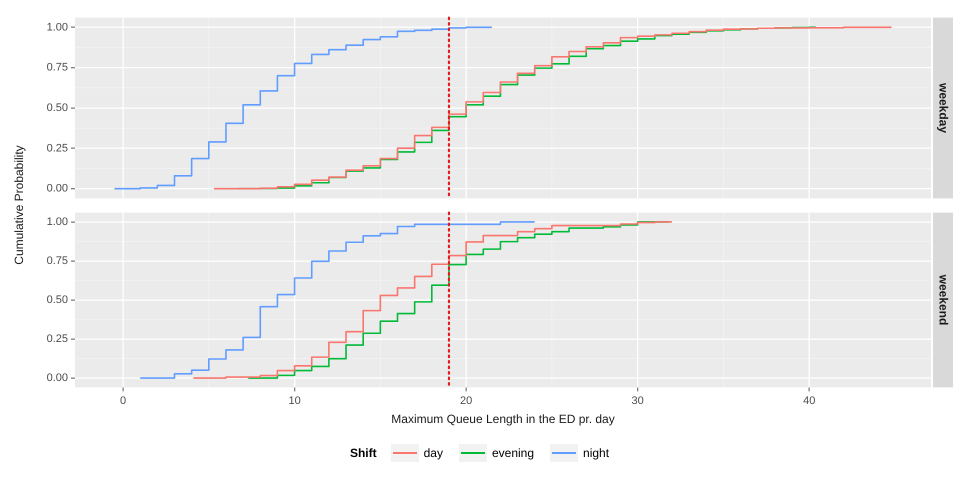 The height and width of the screenshot is (482, 967). What do you see at coordinates (123, 401) in the screenshot?
I see `x-tick-label: 0` at bounding box center [123, 401].